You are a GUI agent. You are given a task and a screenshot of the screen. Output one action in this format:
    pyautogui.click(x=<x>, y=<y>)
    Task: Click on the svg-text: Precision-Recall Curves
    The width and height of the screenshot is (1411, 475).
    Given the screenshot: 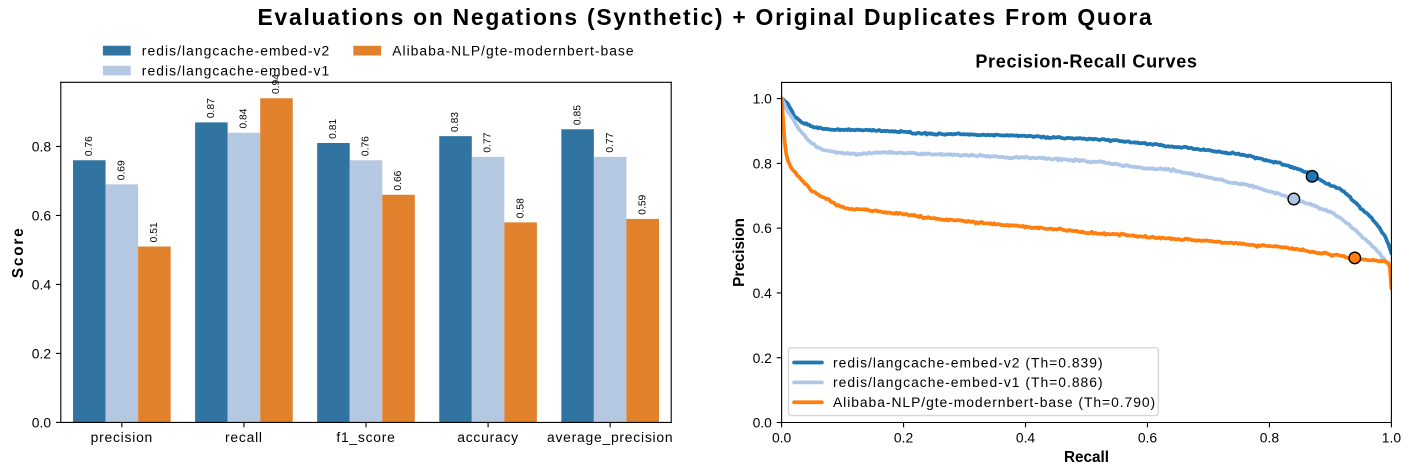 What is the action you would take?
    pyautogui.click(x=1086, y=62)
    